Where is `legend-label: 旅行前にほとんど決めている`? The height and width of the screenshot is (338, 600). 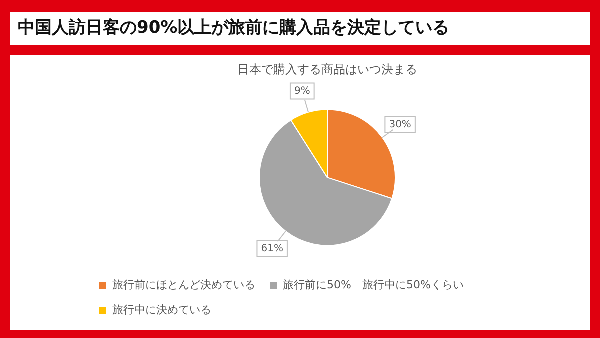 legend-label: 旅行前にほとんど決めている is located at coordinates (184, 285).